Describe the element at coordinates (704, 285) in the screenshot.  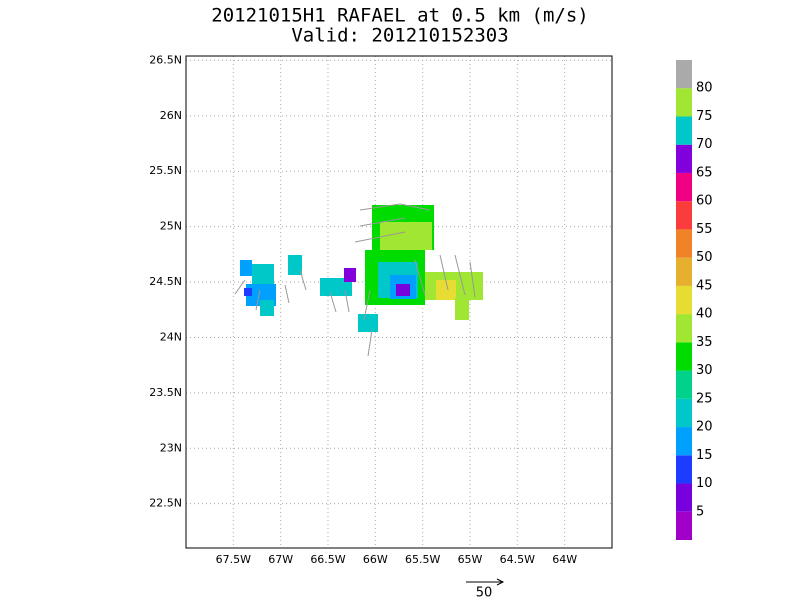
I see `colorbar-label: 45` at that location.